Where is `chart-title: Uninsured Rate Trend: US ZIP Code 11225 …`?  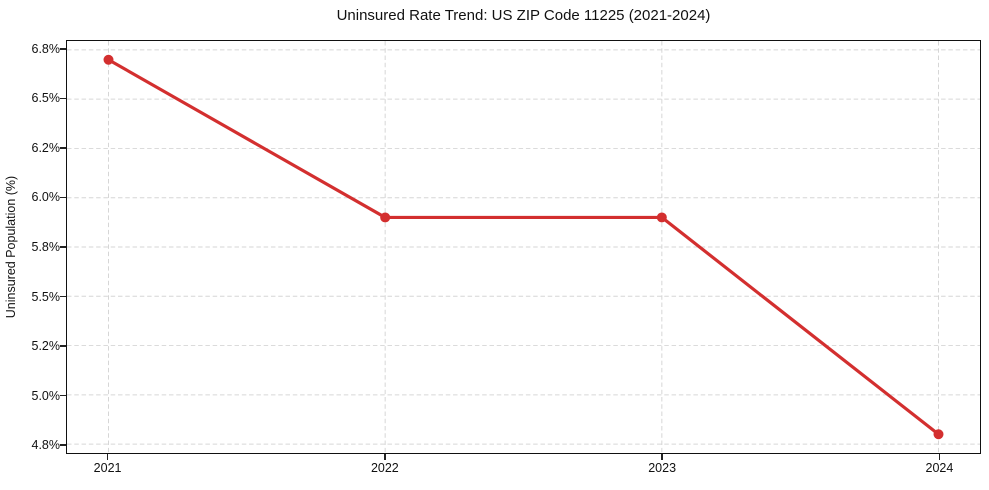 chart-title: Uninsured Rate Trend: US ZIP Code 11225 … is located at coordinates (523, 15).